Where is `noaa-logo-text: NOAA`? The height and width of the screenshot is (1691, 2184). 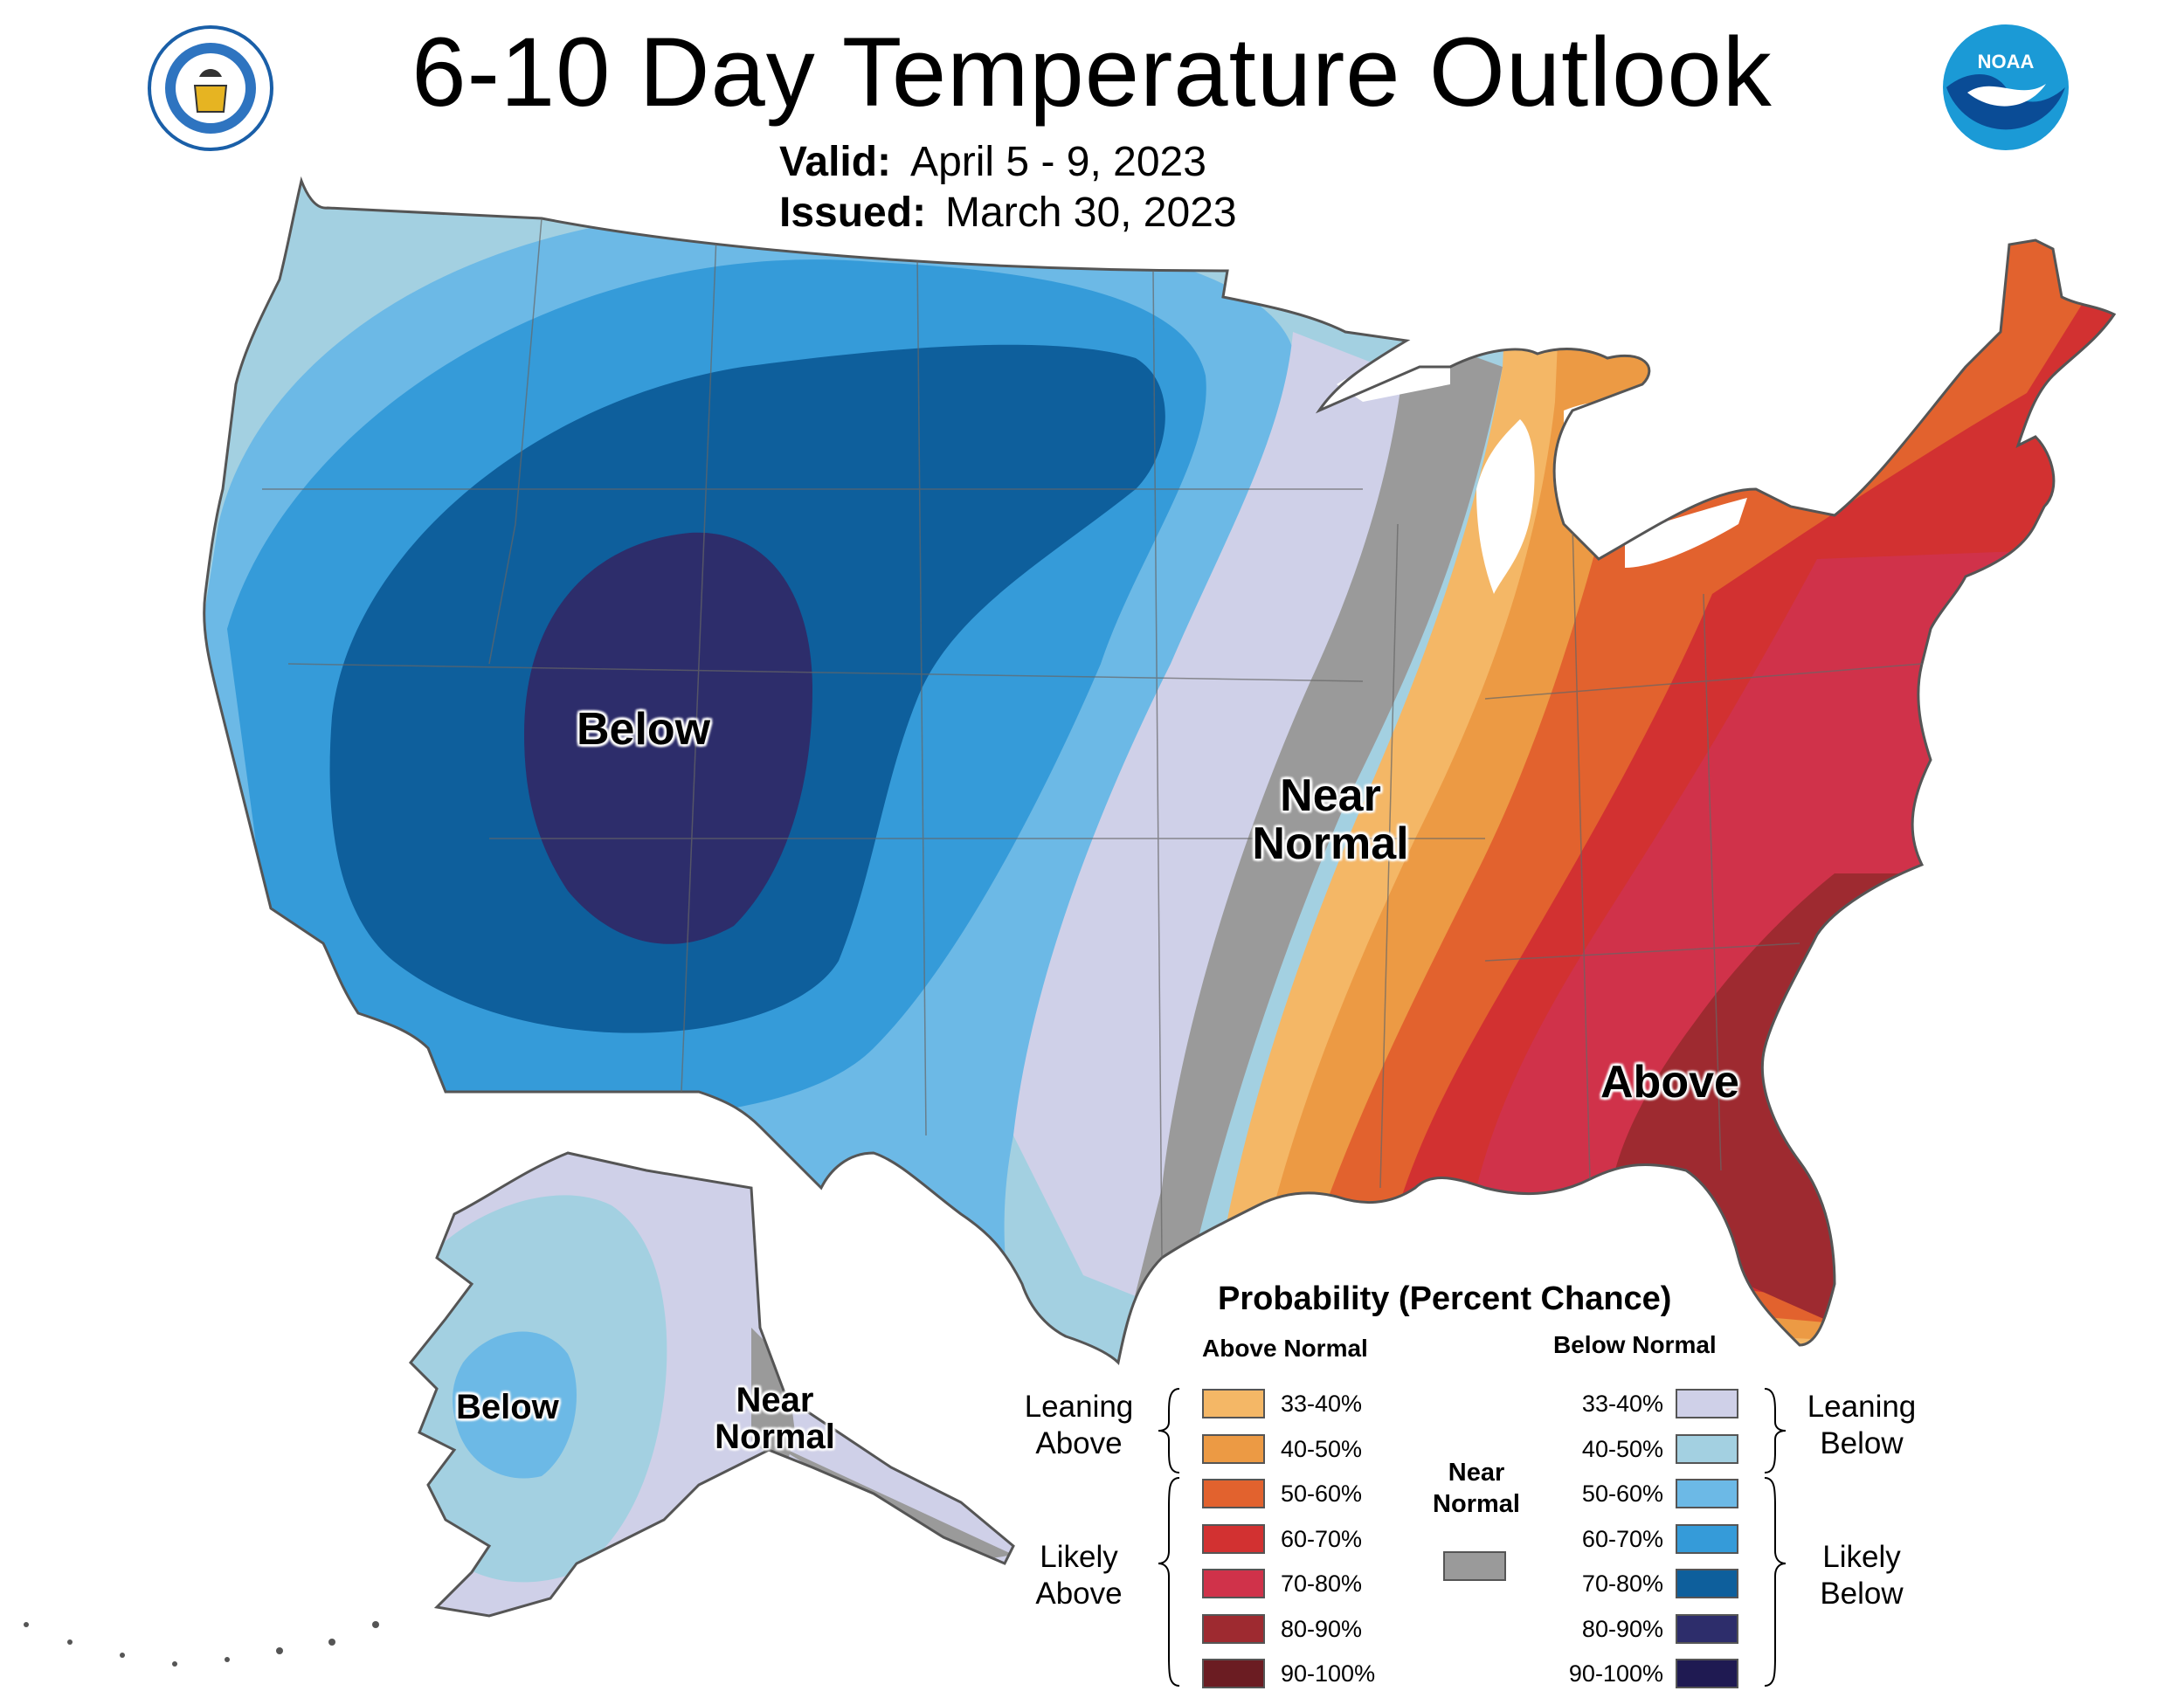 noaa-logo-text: NOAA is located at coordinates (2006, 61).